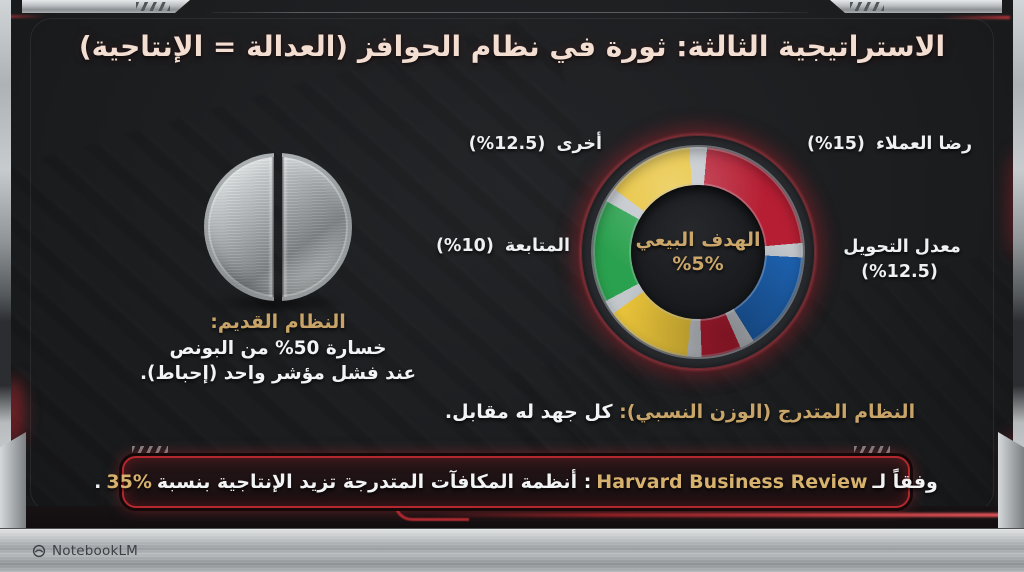 The image size is (1024, 572). What do you see at coordinates (502, 246) in the screenshot?
I see `chart-label-followup: المتابعة (%10)` at bounding box center [502, 246].